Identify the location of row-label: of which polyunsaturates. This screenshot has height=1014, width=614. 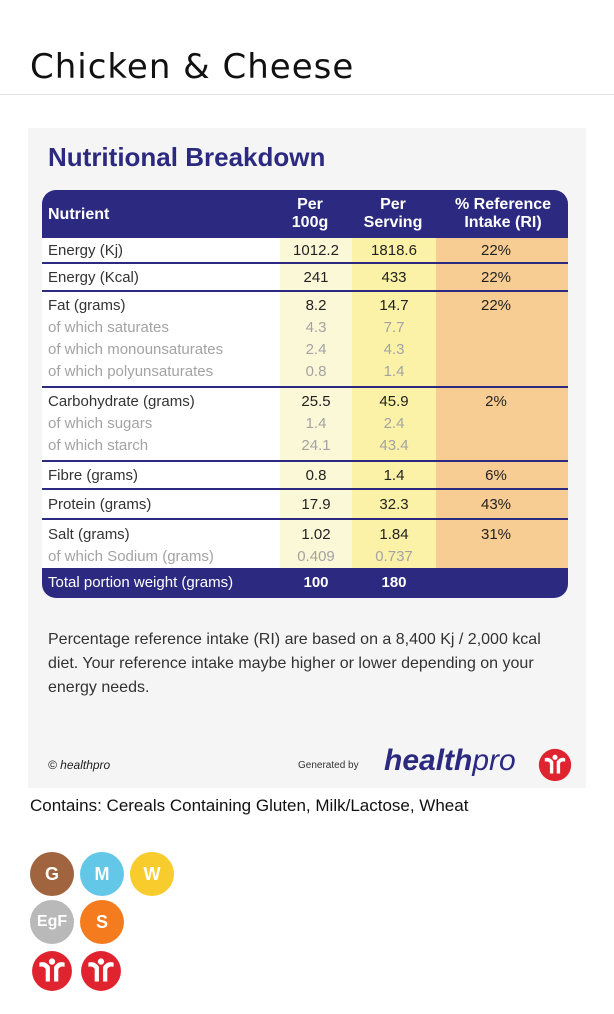
(131, 371).